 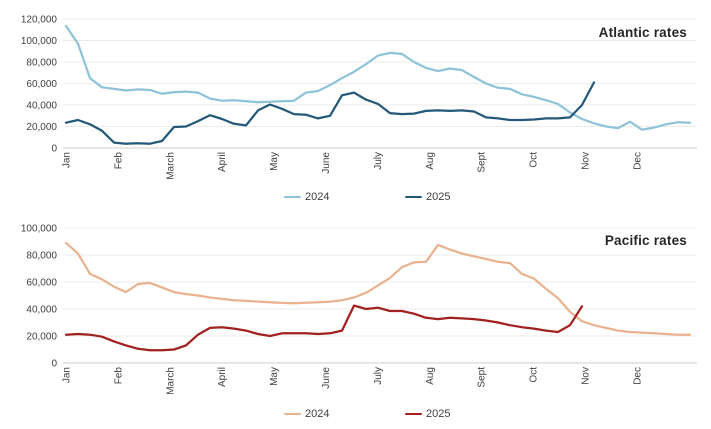 I want to click on pacific-legend-item-2025: 2025, so click(x=427, y=414).